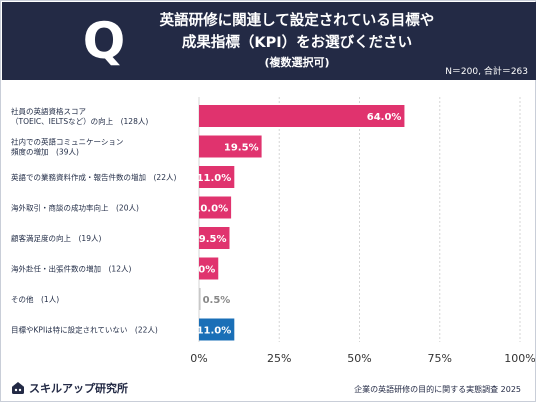  Describe the element at coordinates (519, 358) in the screenshot. I see `x-tick-label: 100%` at that location.